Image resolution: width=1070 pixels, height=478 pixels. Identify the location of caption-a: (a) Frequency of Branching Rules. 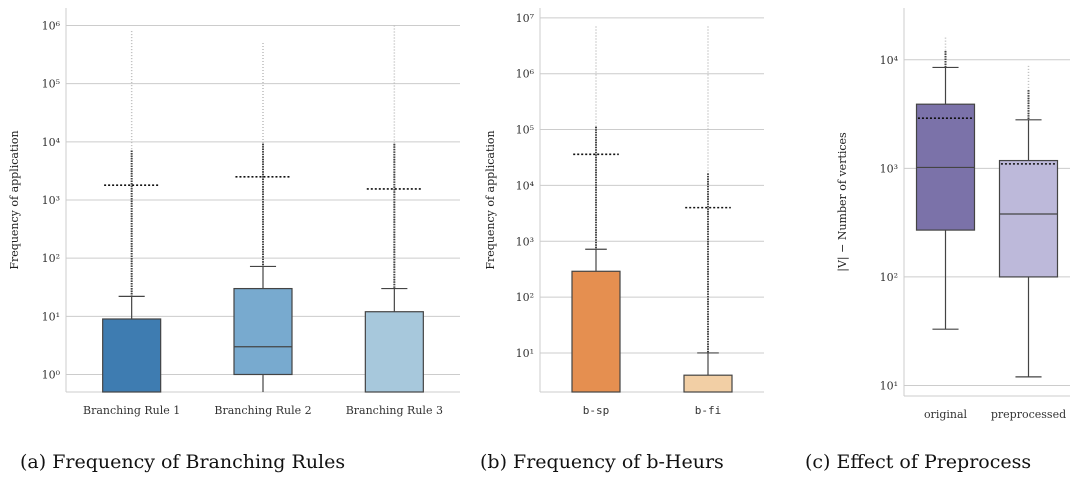
(182, 462).